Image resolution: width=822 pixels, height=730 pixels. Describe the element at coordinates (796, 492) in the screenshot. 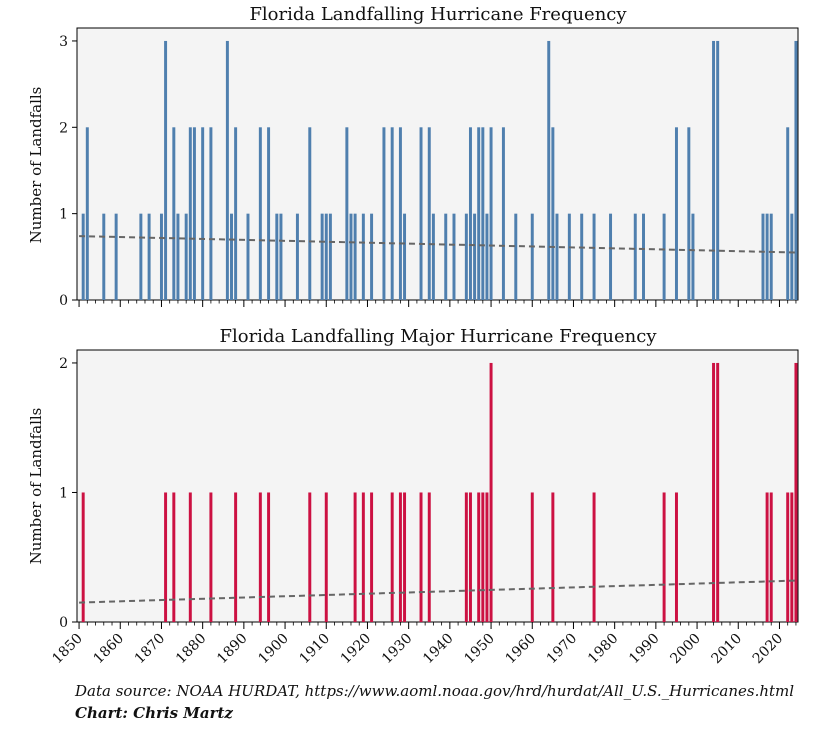

I see `bar-2024` at that location.